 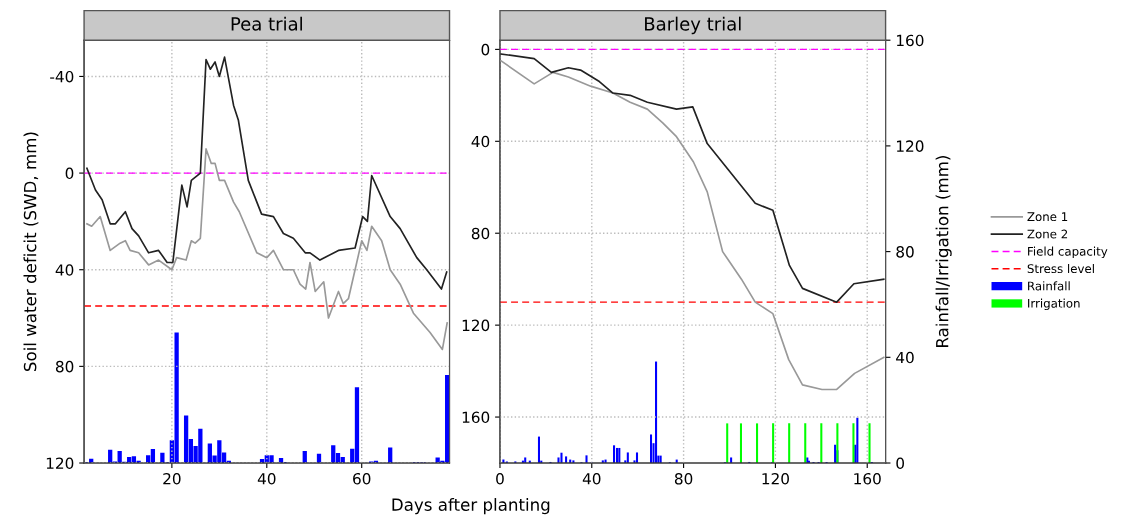 What do you see at coordinates (910, 146) in the screenshot?
I see `y2-tick-label: 120` at bounding box center [910, 146].